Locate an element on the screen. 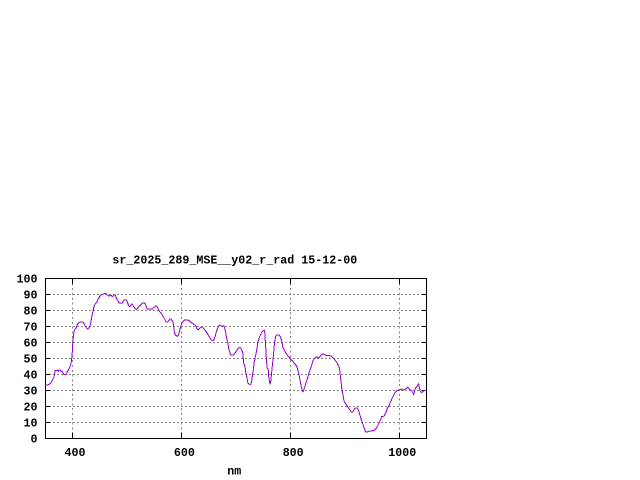 The image size is (640, 480). svg-text: 80 is located at coordinates (31, 312).